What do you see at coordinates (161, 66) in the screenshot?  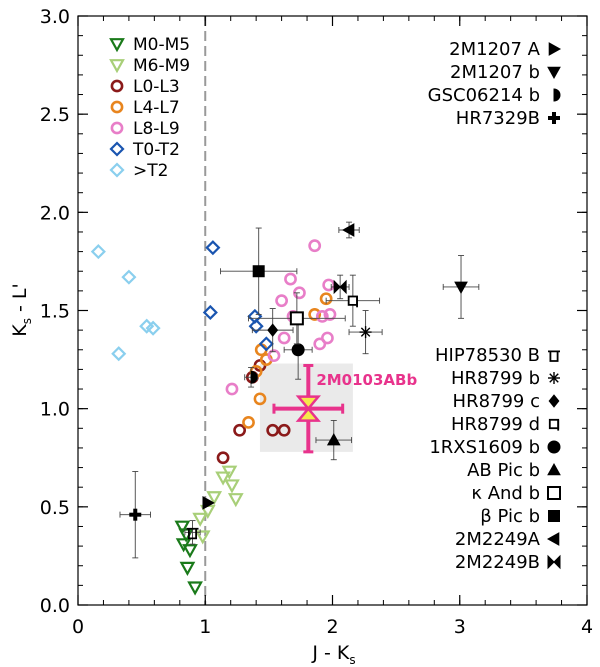 I see `legend-label: M6-M9` at bounding box center [161, 66].